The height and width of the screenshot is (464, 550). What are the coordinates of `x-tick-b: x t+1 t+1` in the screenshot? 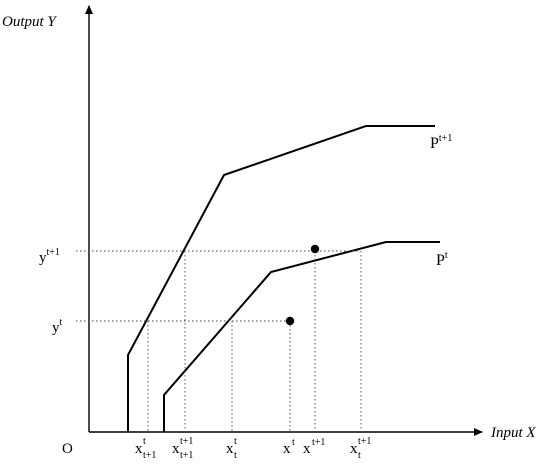 It's located at (182, 448).